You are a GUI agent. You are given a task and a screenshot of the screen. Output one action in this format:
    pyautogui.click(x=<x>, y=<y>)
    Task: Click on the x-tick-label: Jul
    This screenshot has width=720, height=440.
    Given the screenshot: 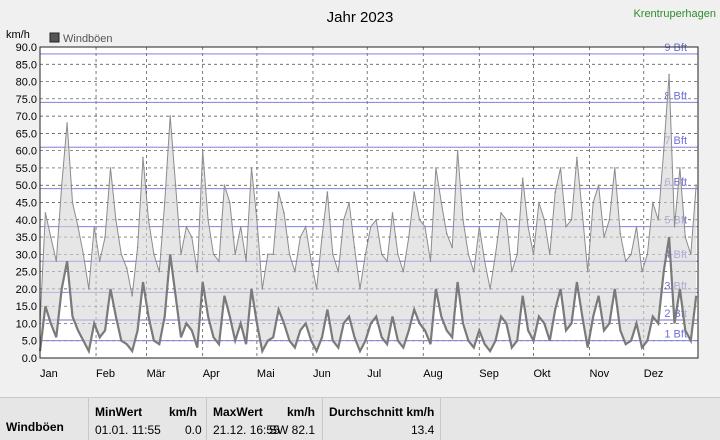 What is the action you would take?
    pyautogui.click(x=374, y=374)
    